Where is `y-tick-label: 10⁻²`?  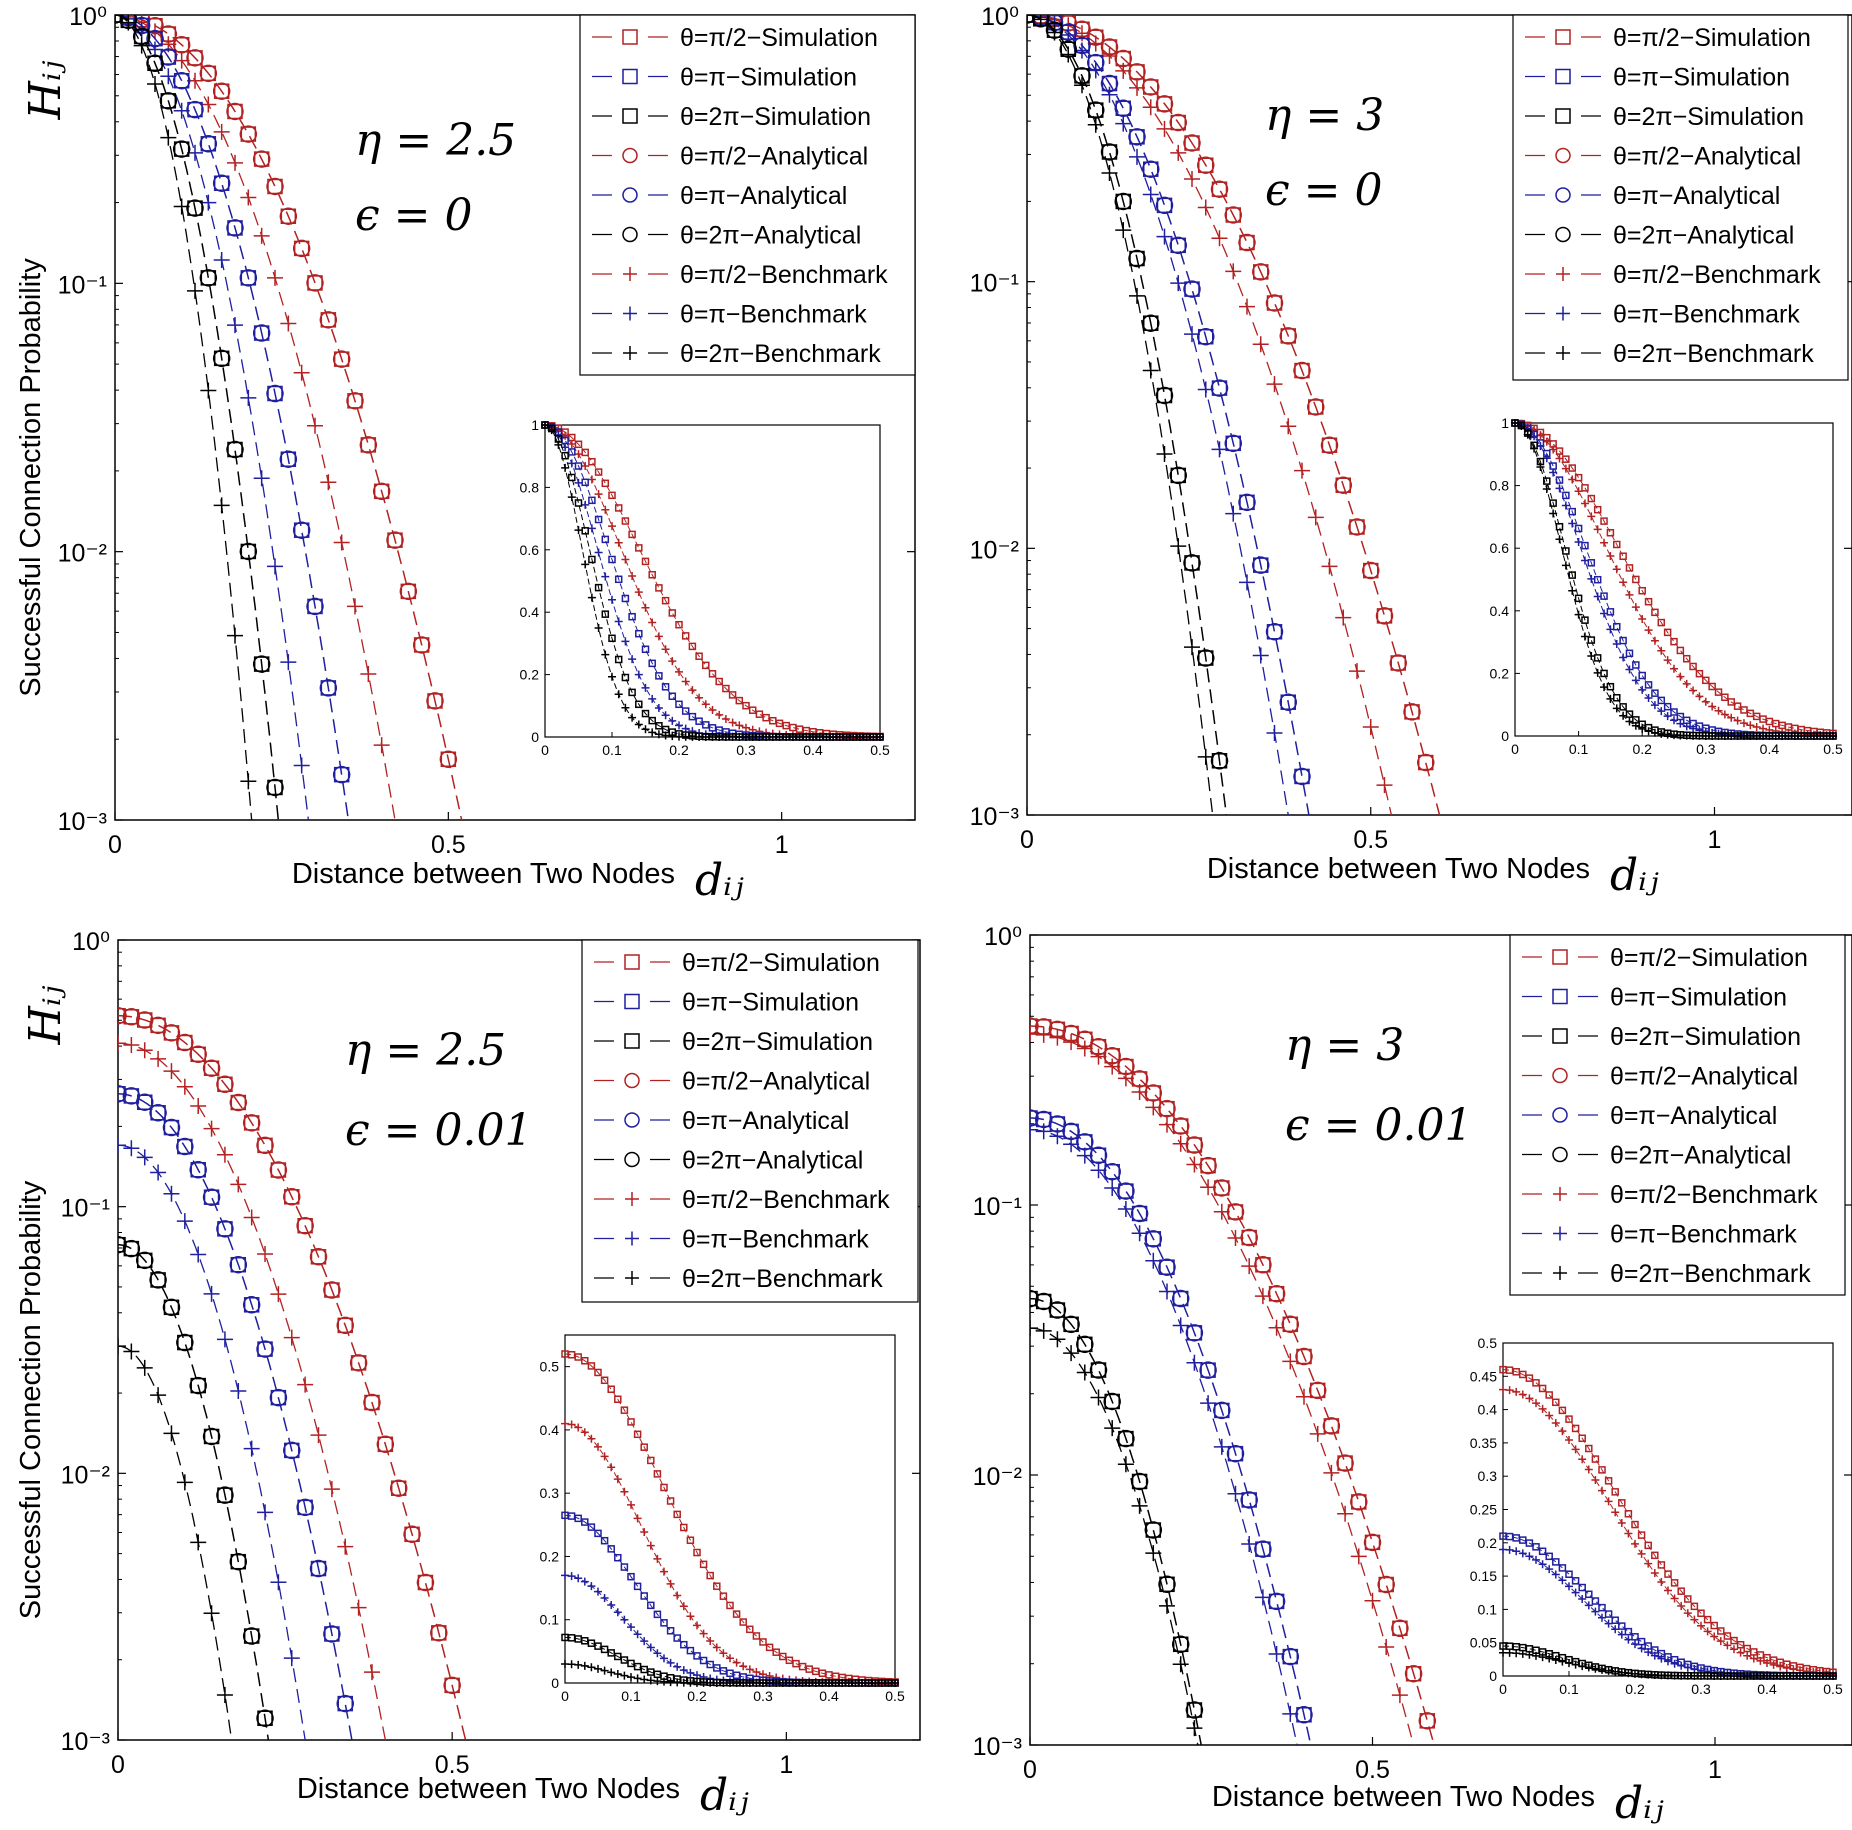 y-tick-label: 10⁻² is located at coordinates (82, 554).